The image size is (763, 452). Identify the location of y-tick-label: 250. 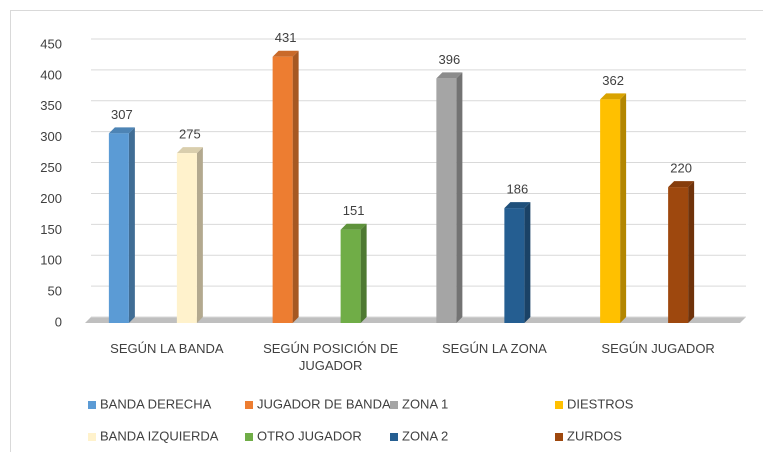
(51, 167).